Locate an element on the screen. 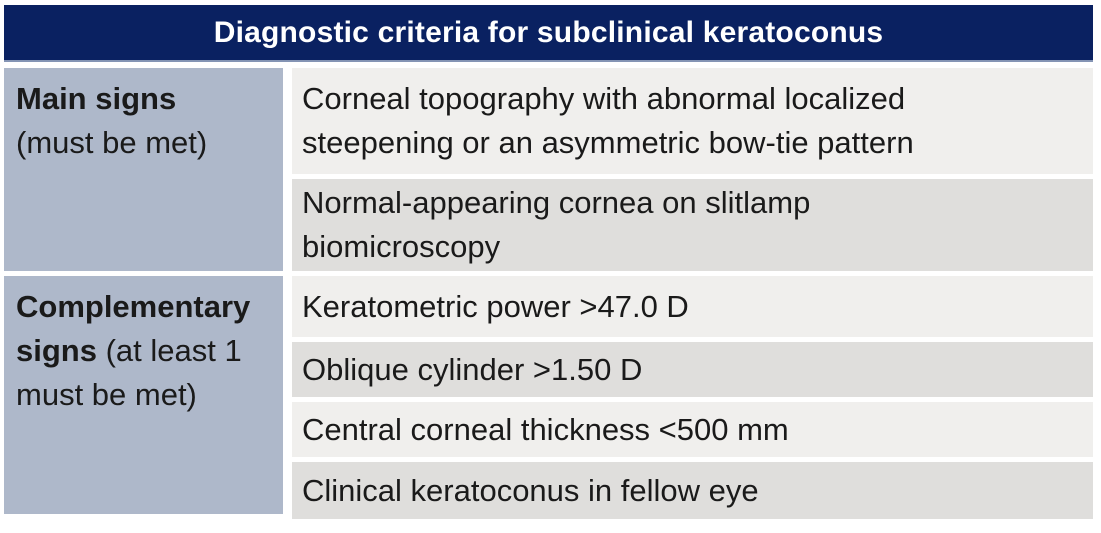 This screenshot has height=533, width=1101. criterion-text: Central corneal thickness <500 mm is located at coordinates (545, 429).